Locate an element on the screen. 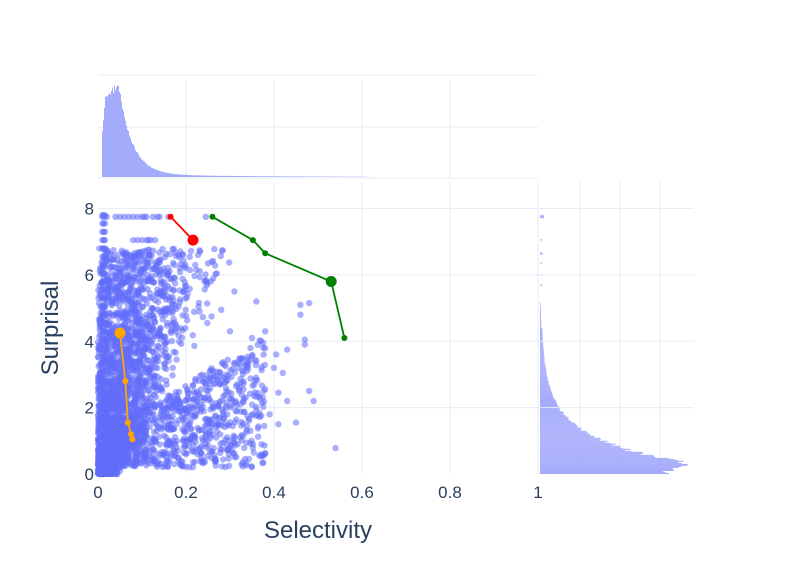 This screenshot has width=793, height=567. x-axis-ticks: 0 0.2 0.4 0.6 0.8 1 is located at coordinates (317, 492).